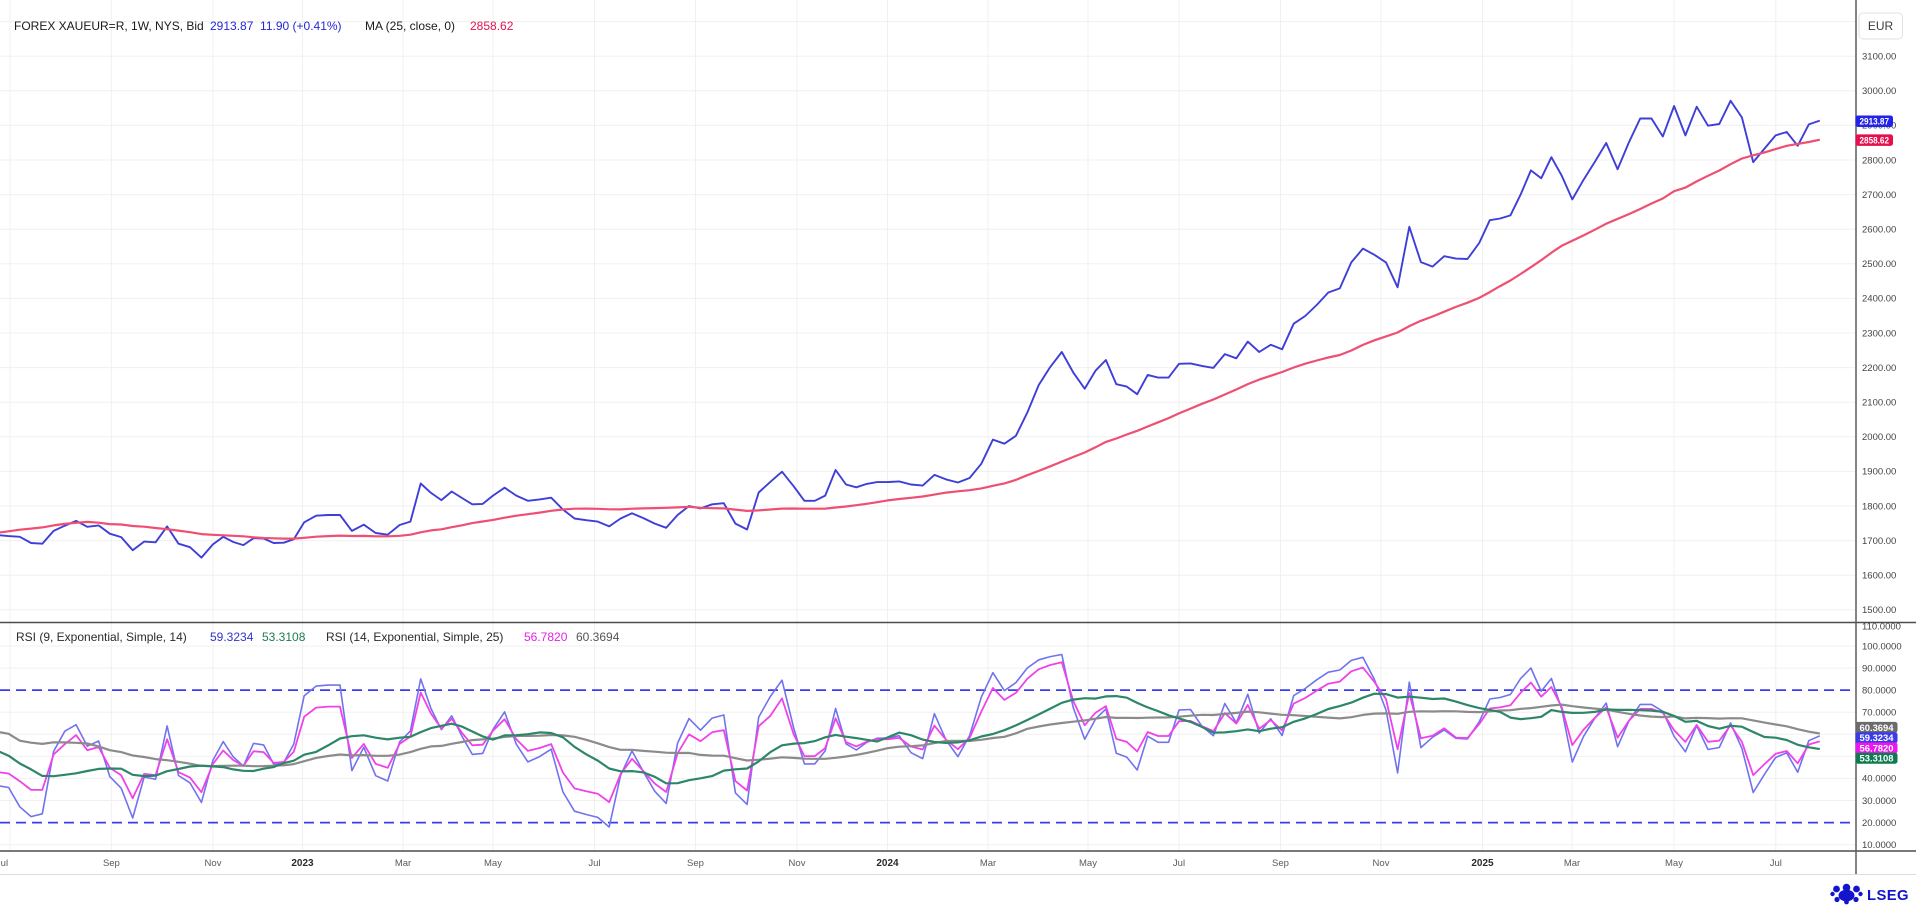 Image resolution: width=1916 pixels, height=910 pixels. What do you see at coordinates (1879, 779) in the screenshot?
I see `svg-text: 40.0000` at bounding box center [1879, 779].